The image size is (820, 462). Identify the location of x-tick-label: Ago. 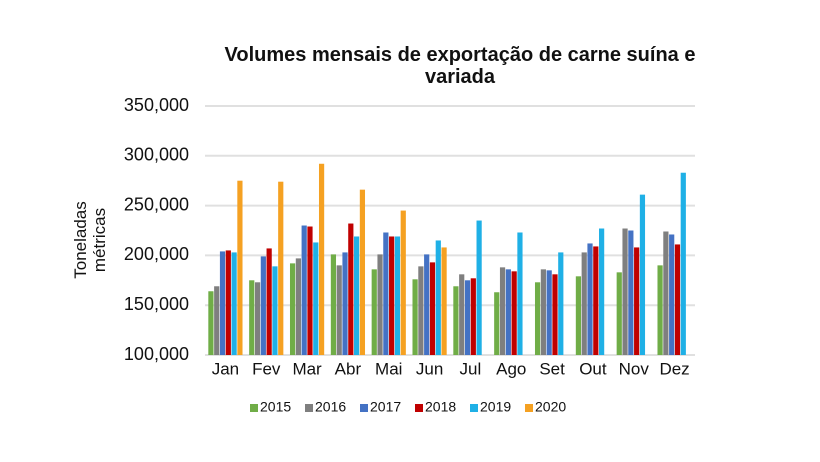
(511, 368).